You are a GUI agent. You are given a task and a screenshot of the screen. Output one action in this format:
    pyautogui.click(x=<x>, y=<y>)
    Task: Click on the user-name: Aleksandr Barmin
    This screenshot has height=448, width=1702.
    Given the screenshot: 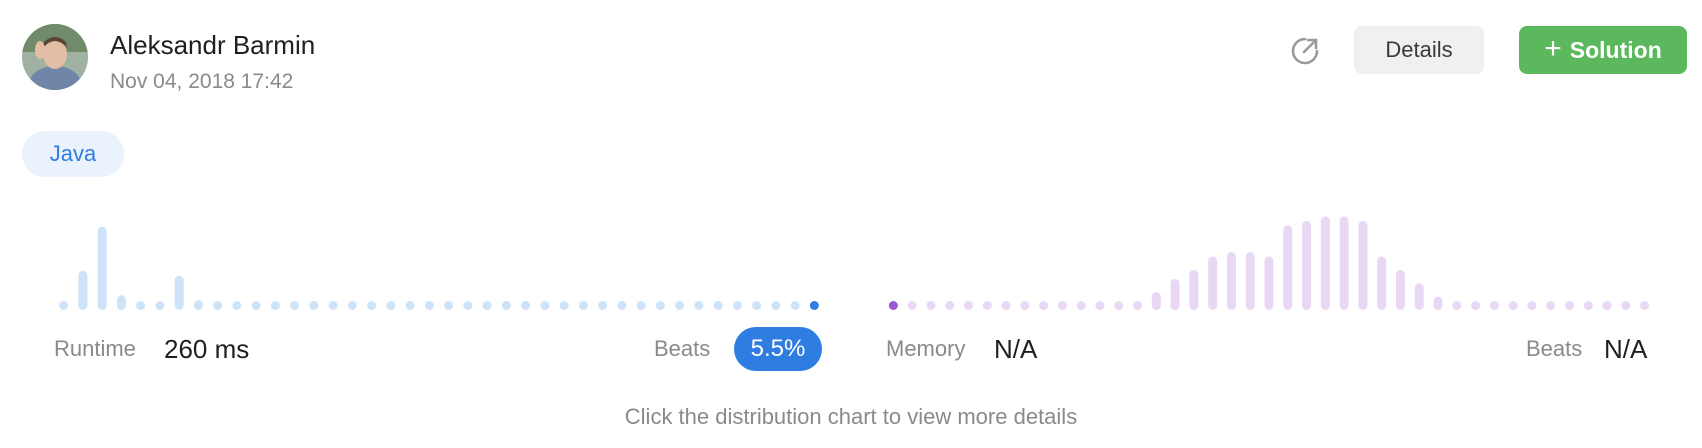 What is the action you would take?
    pyautogui.click(x=213, y=45)
    